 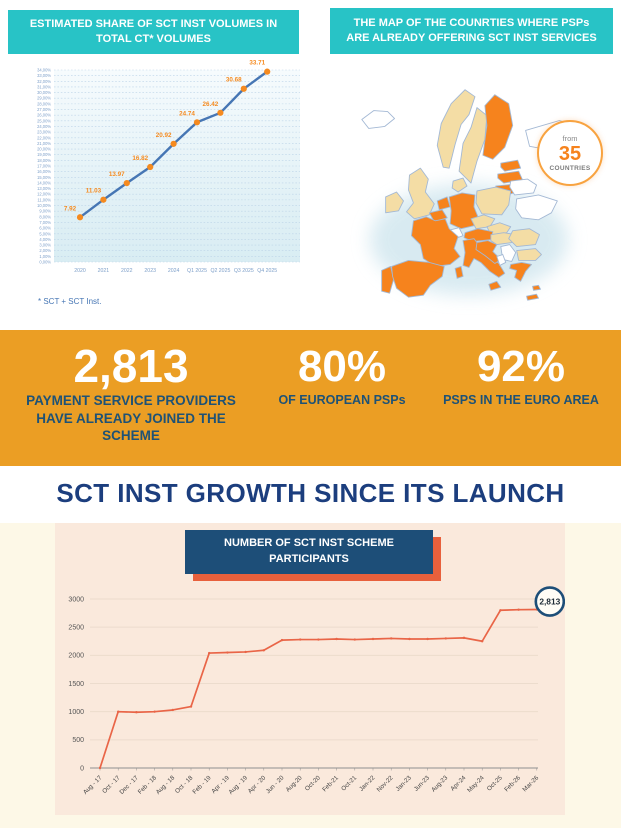 What do you see at coordinates (44, 126) in the screenshot?
I see `svg-text: 24,00%` at bounding box center [44, 126].